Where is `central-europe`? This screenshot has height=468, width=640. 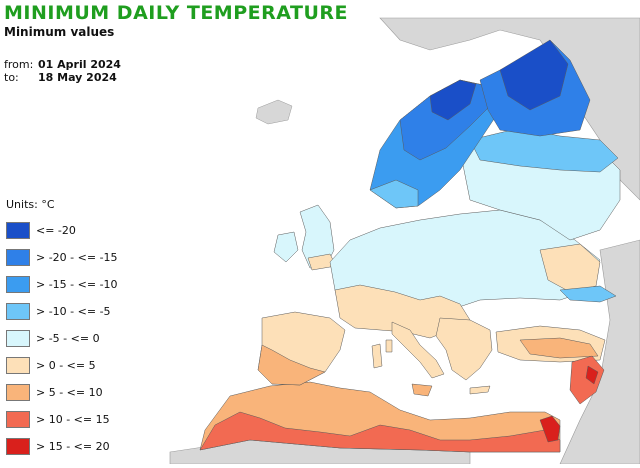
central-europe is located at coordinates (465, 274).